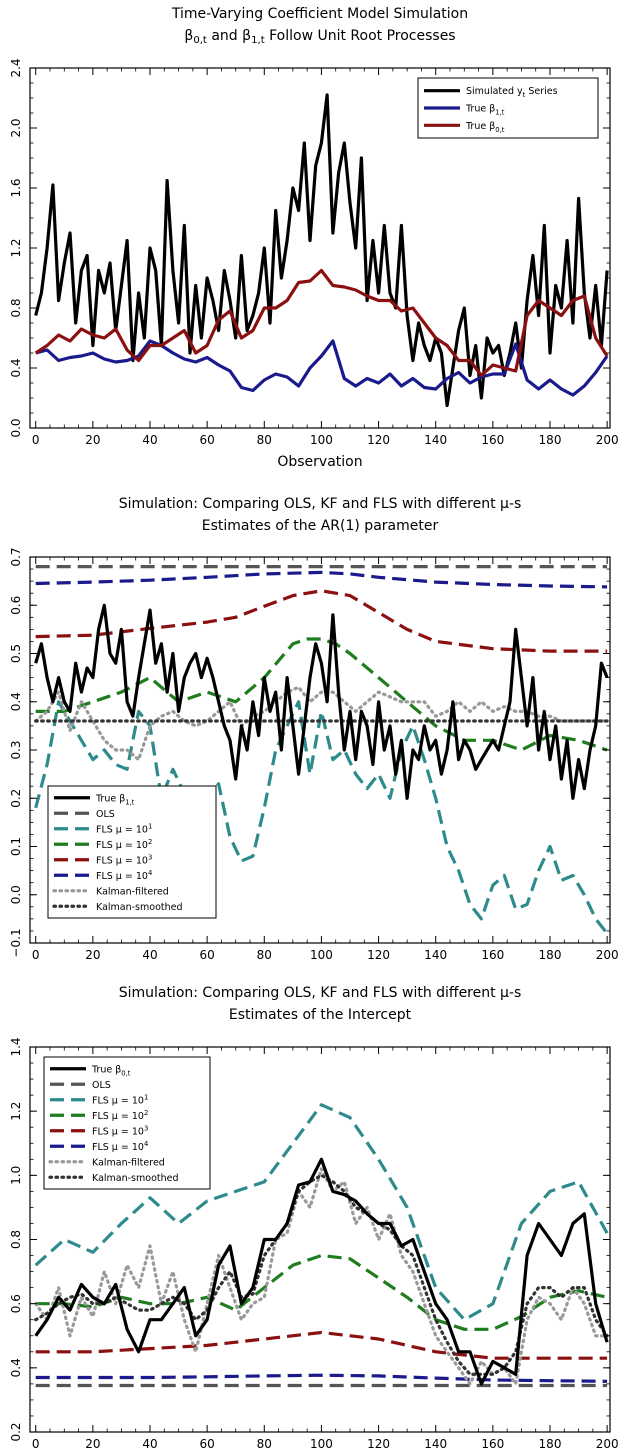 The image size is (620, 1448). Describe the element at coordinates (508, 108) in the screenshot. I see `legend: Simulated yt​ Series True β1,t​ True β0,t​` at that location.